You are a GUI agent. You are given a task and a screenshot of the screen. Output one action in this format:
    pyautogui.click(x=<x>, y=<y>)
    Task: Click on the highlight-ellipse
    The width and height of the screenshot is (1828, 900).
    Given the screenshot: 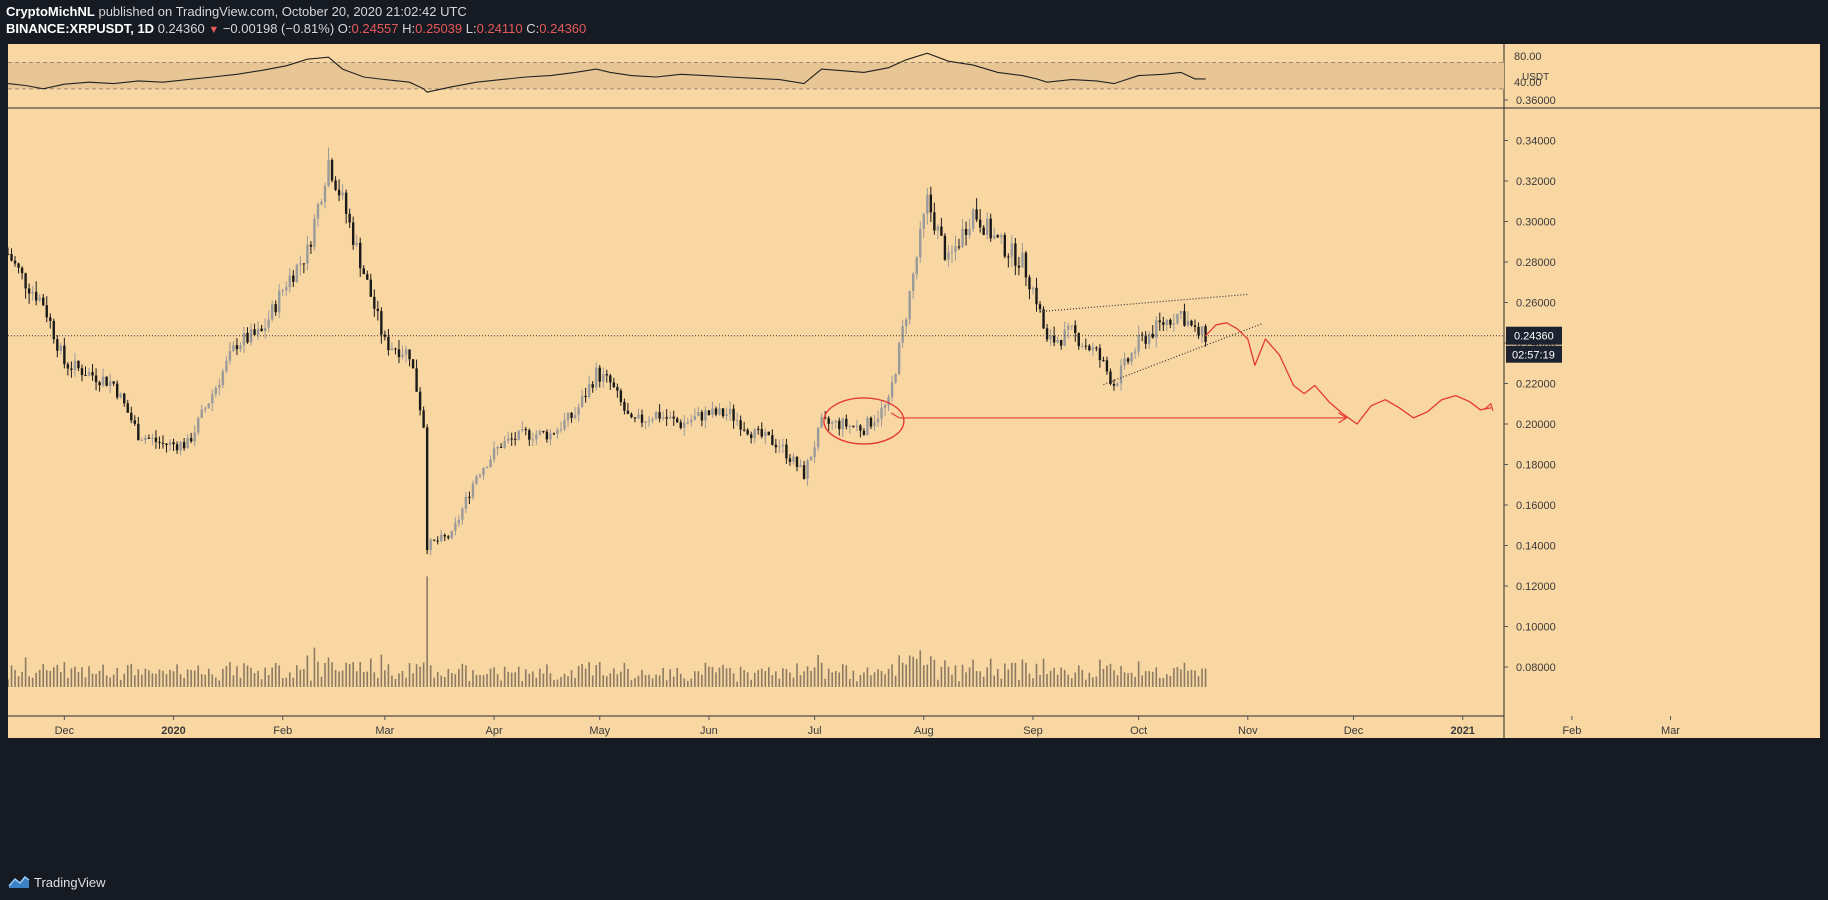 What is the action you would take?
    pyautogui.click(x=864, y=421)
    